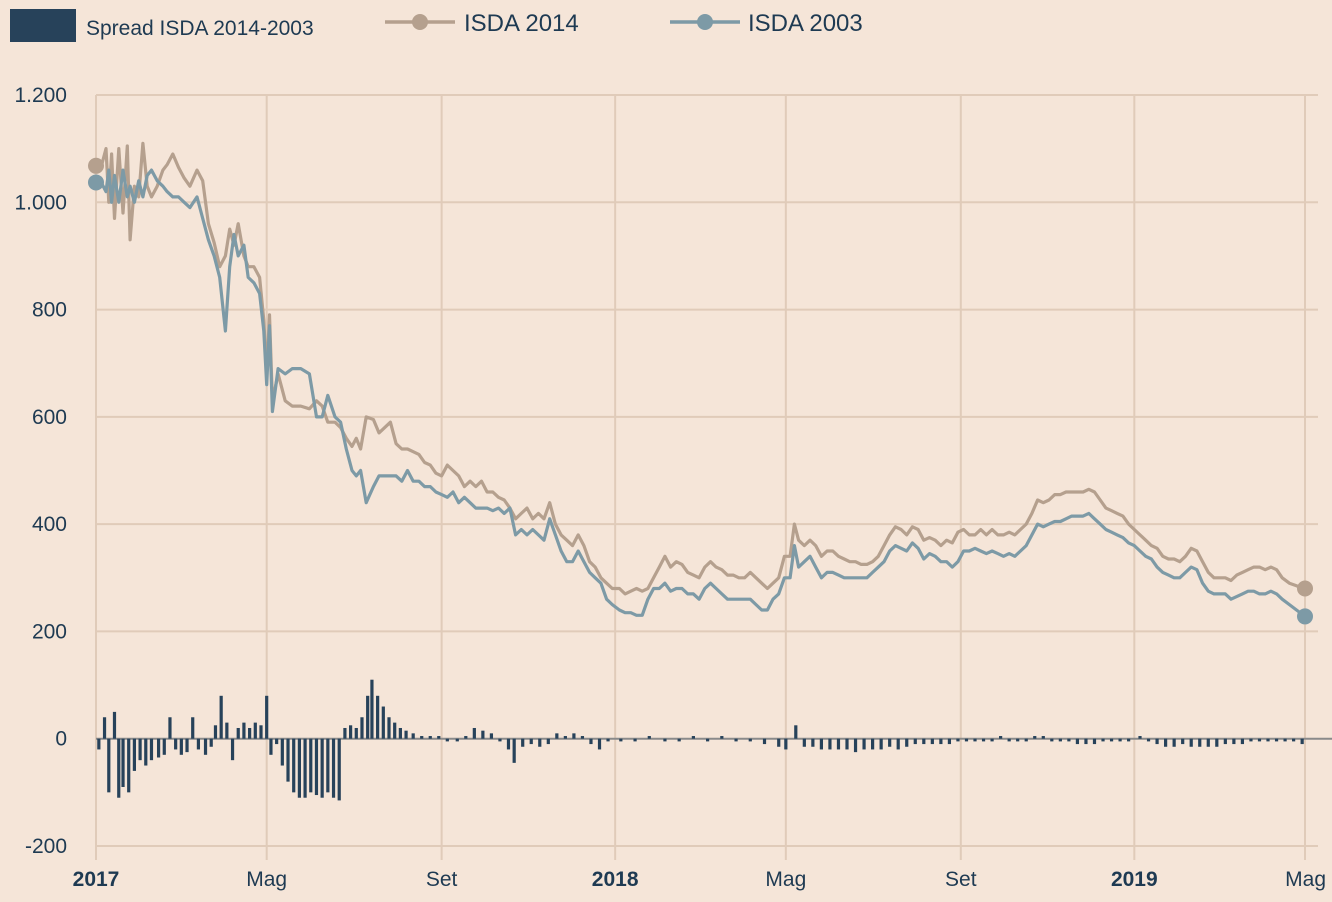  Describe the element at coordinates (1134, 879) in the screenshot. I see `x-tick-label: 2019` at that location.